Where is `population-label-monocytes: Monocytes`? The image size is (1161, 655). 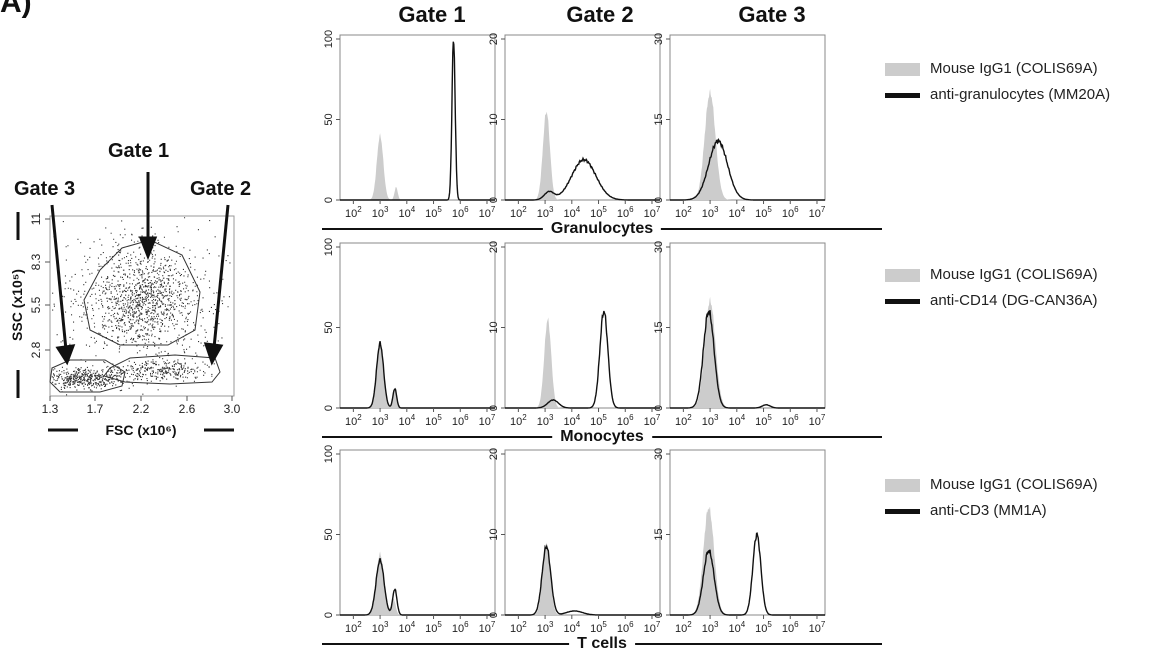
population-label-monocytes: Monocytes is located at coordinates (602, 437).